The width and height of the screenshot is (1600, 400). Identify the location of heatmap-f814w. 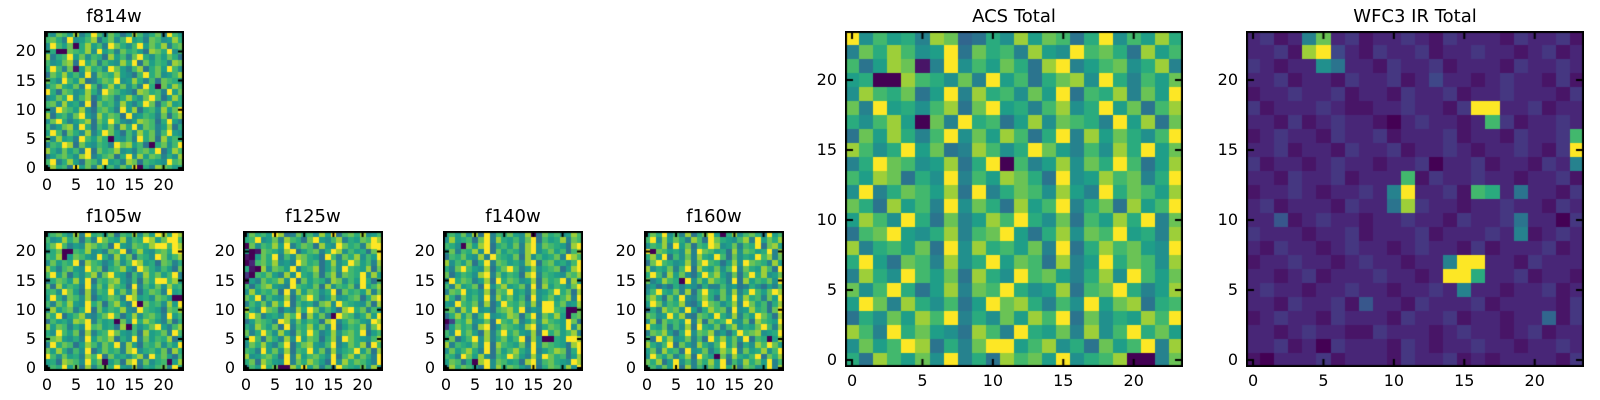
(114, 101).